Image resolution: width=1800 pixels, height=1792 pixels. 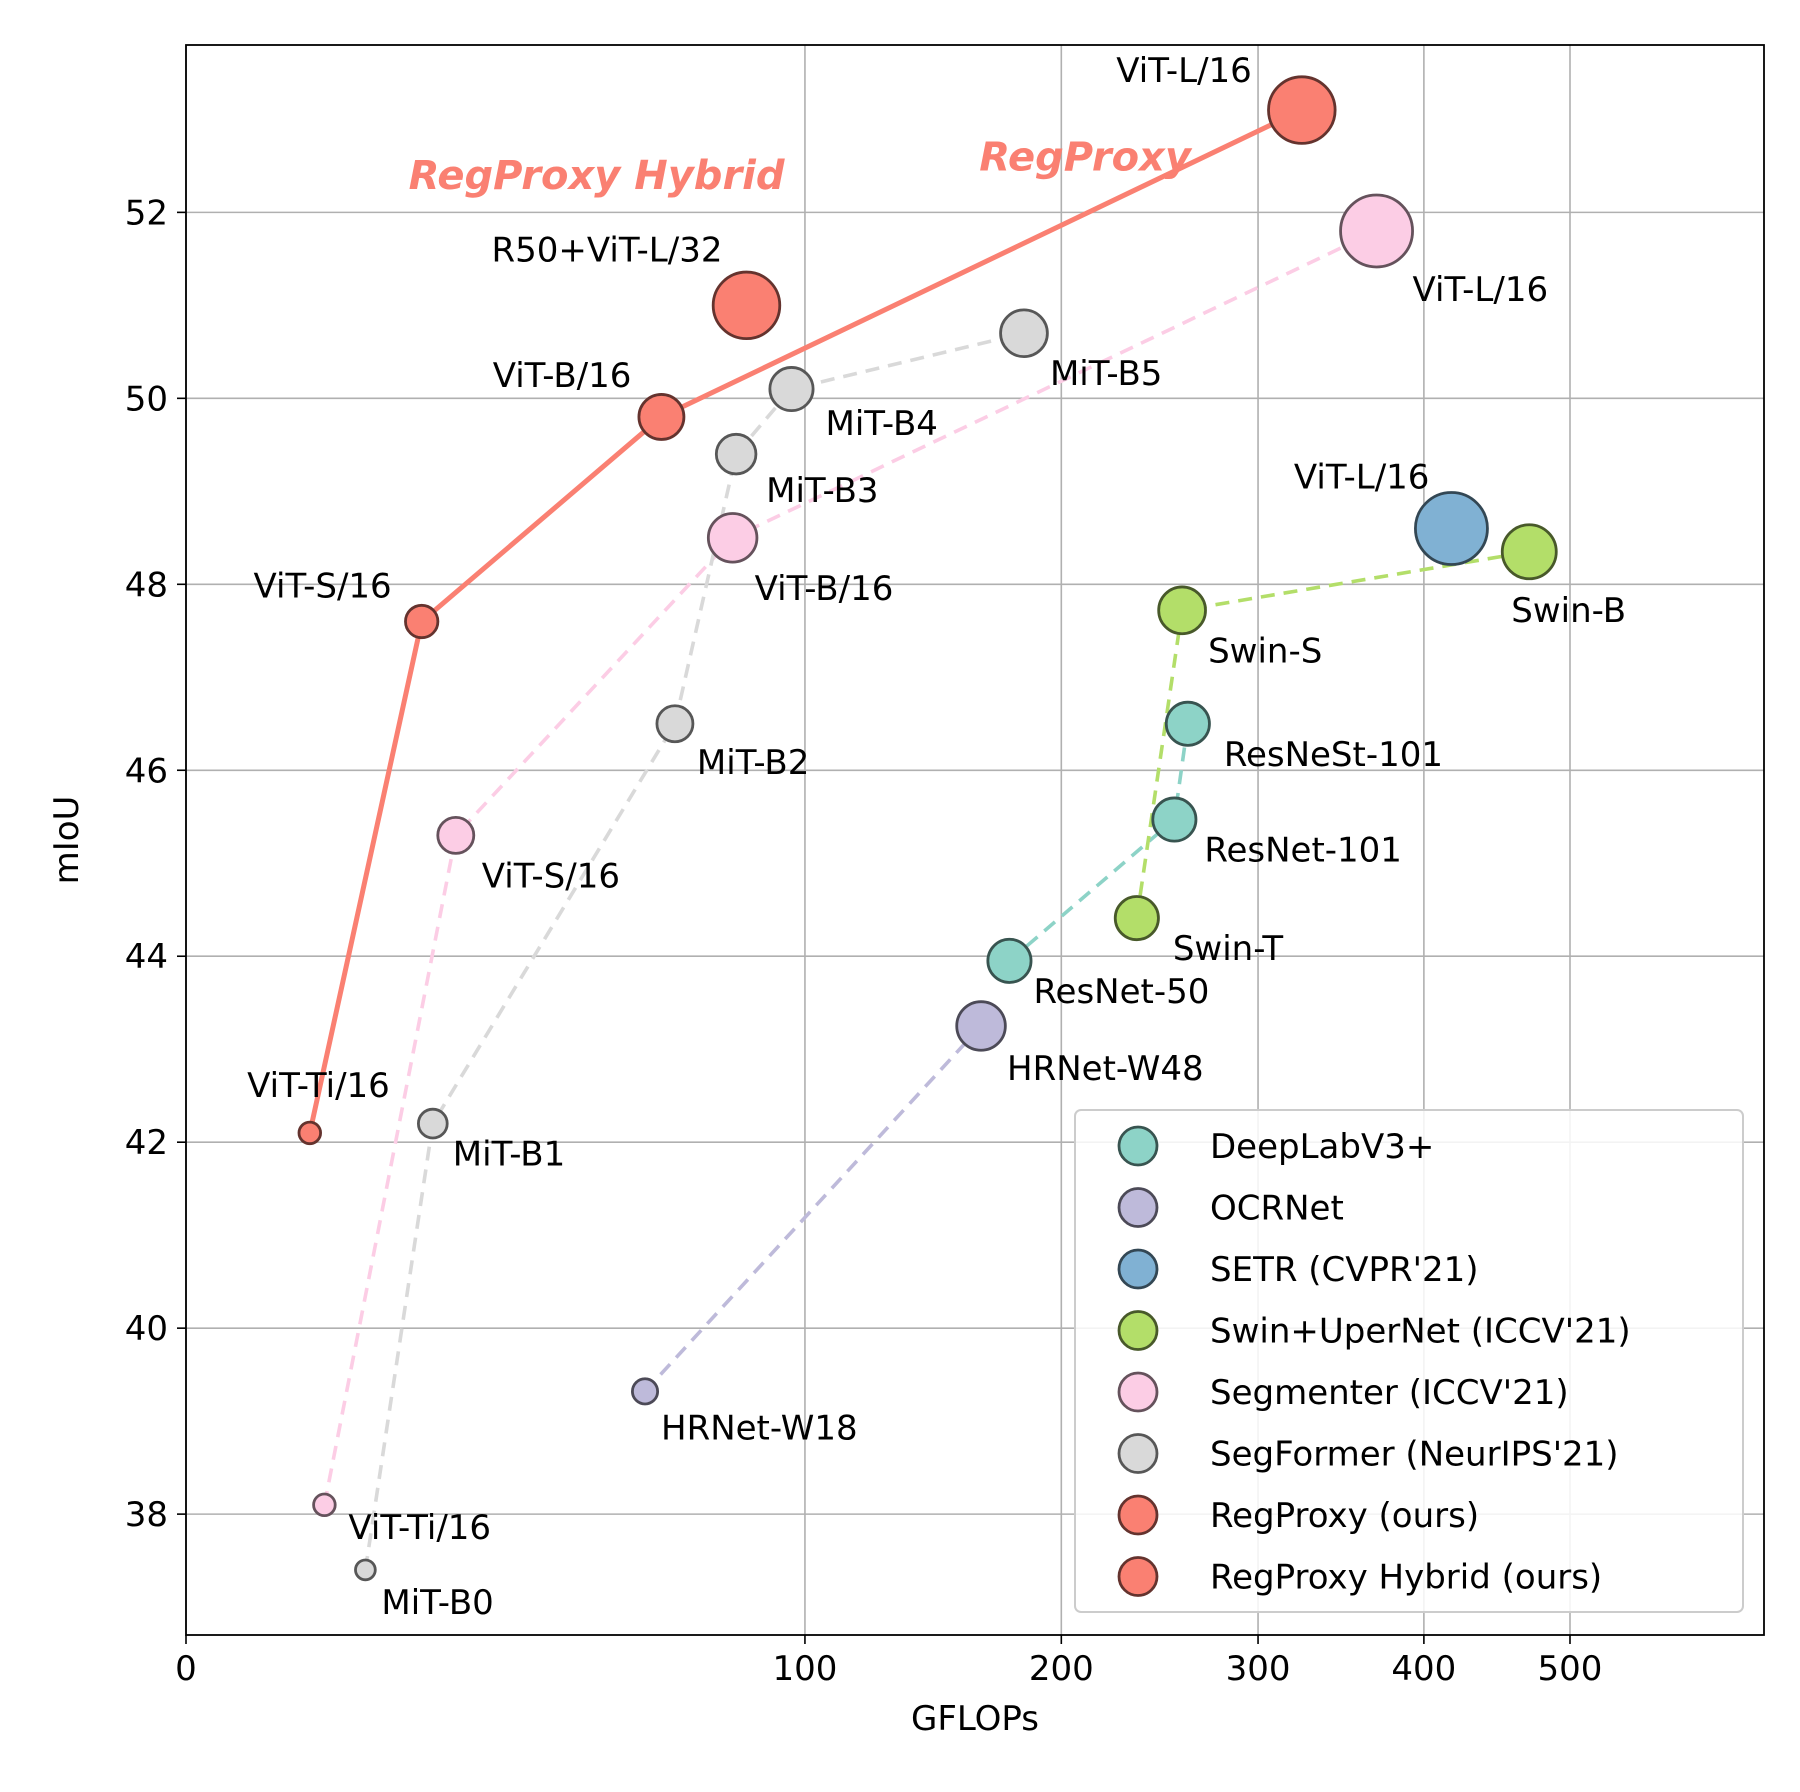 What do you see at coordinates (791, 389) in the screenshot?
I see `point-segformer-neurips-21-mit-b4` at bounding box center [791, 389].